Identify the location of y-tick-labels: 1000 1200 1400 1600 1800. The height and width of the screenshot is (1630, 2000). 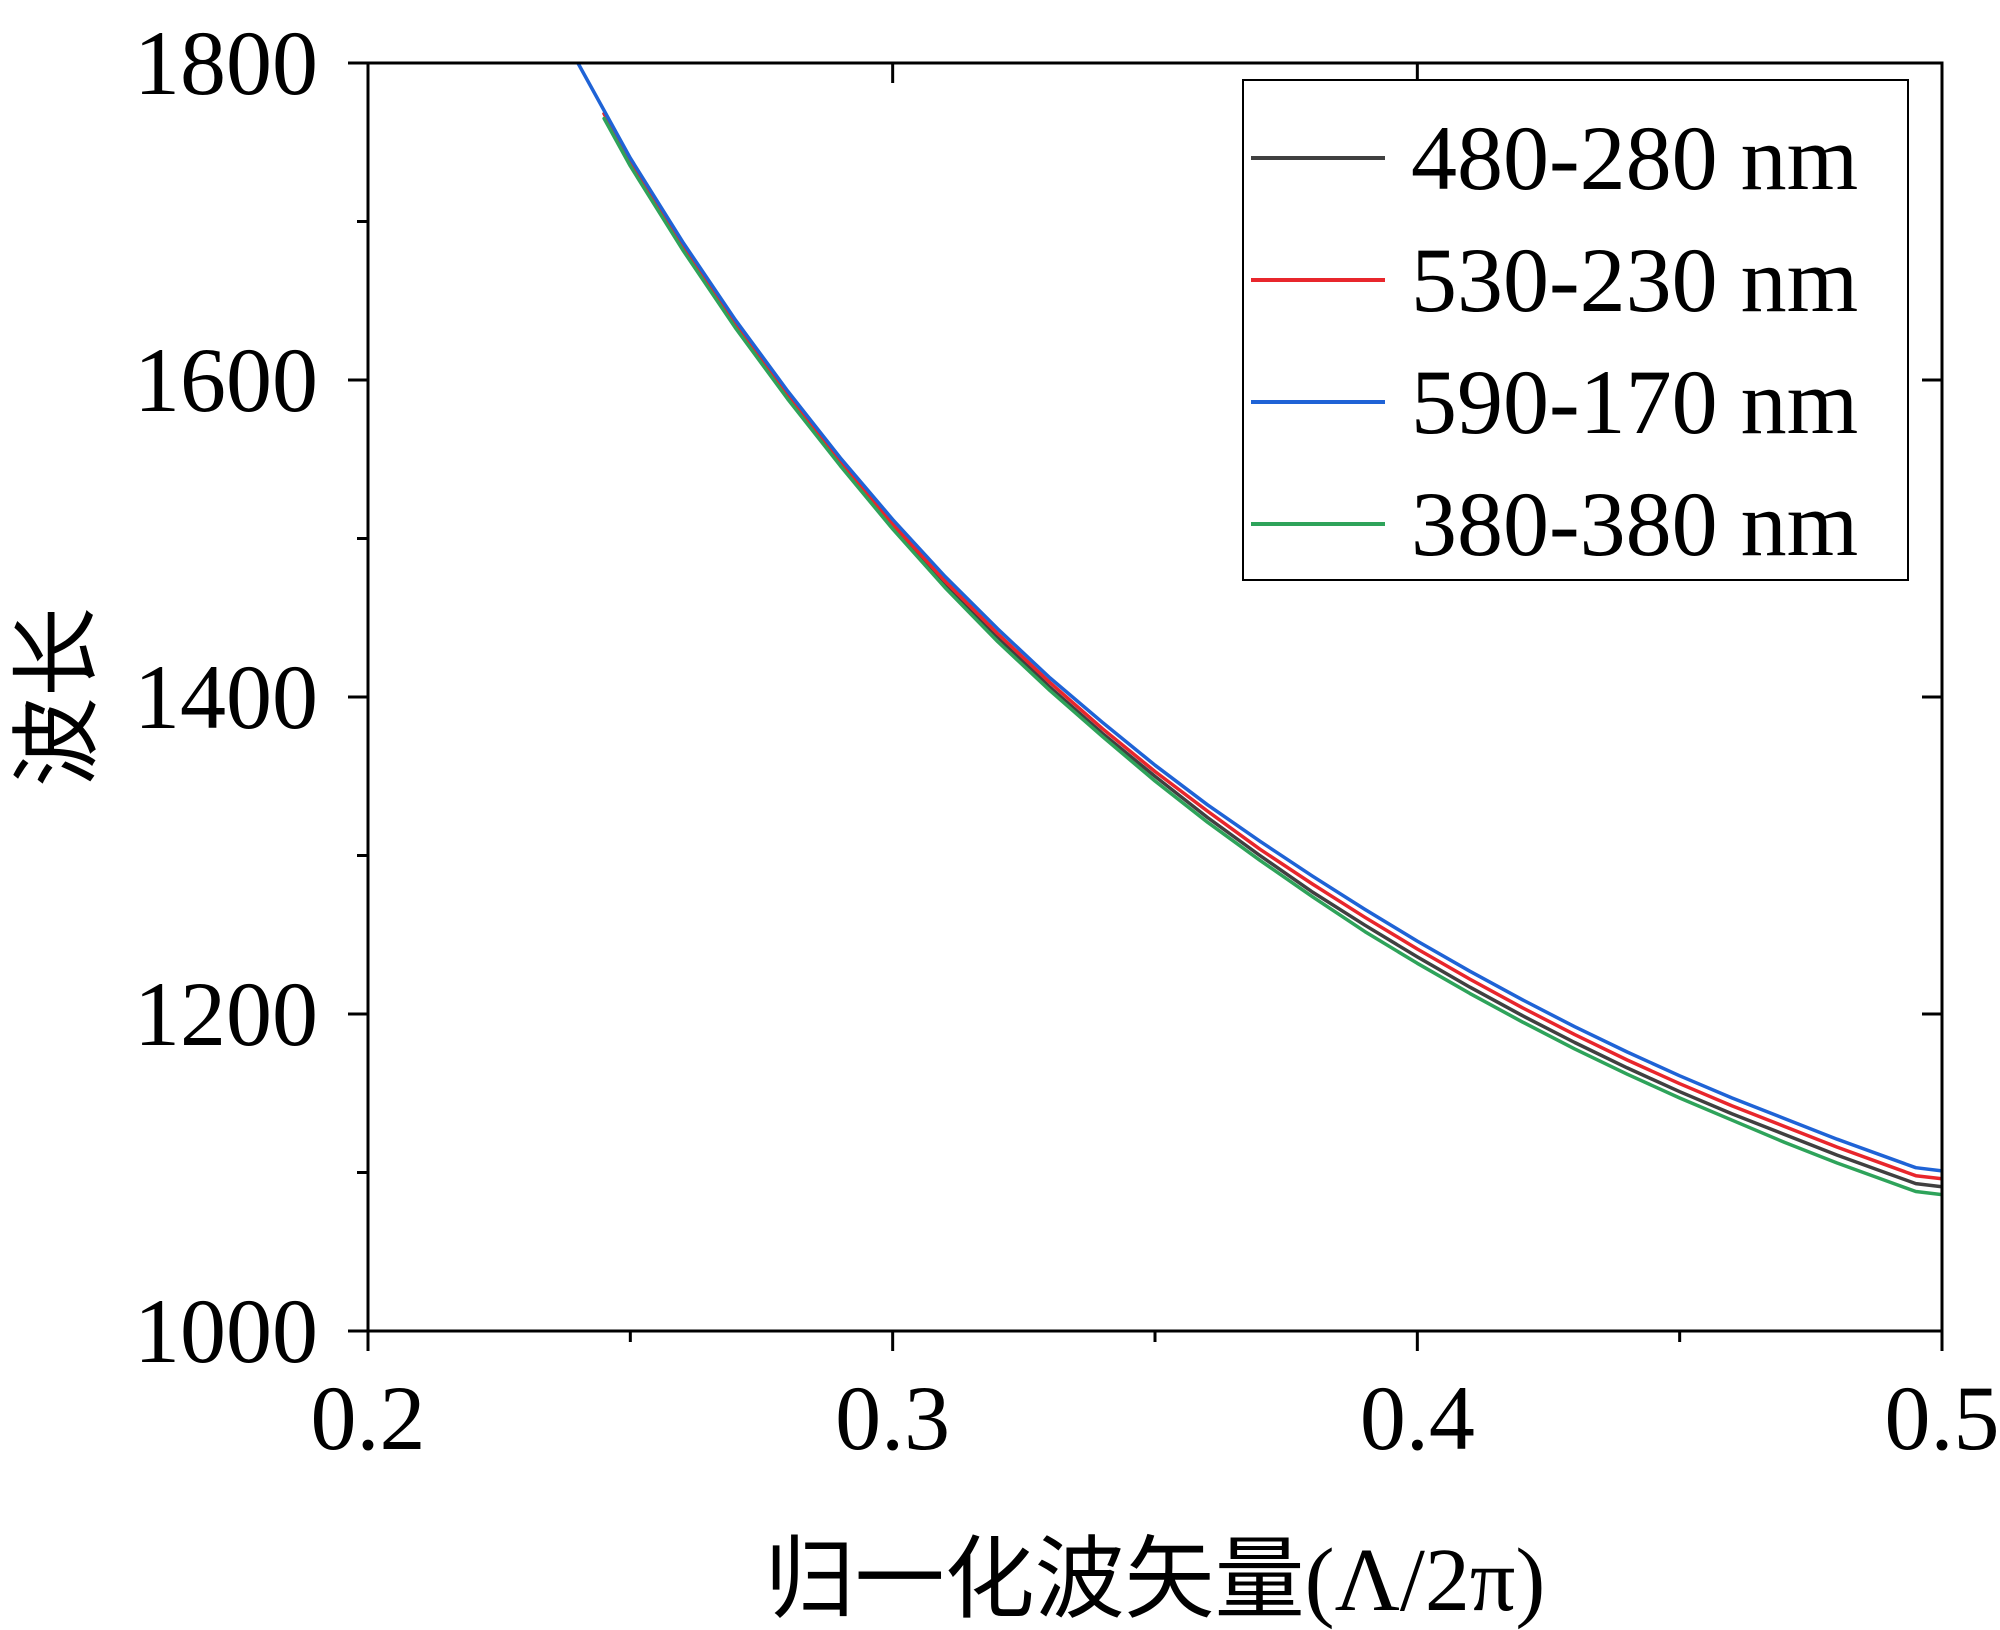
(226, 697).